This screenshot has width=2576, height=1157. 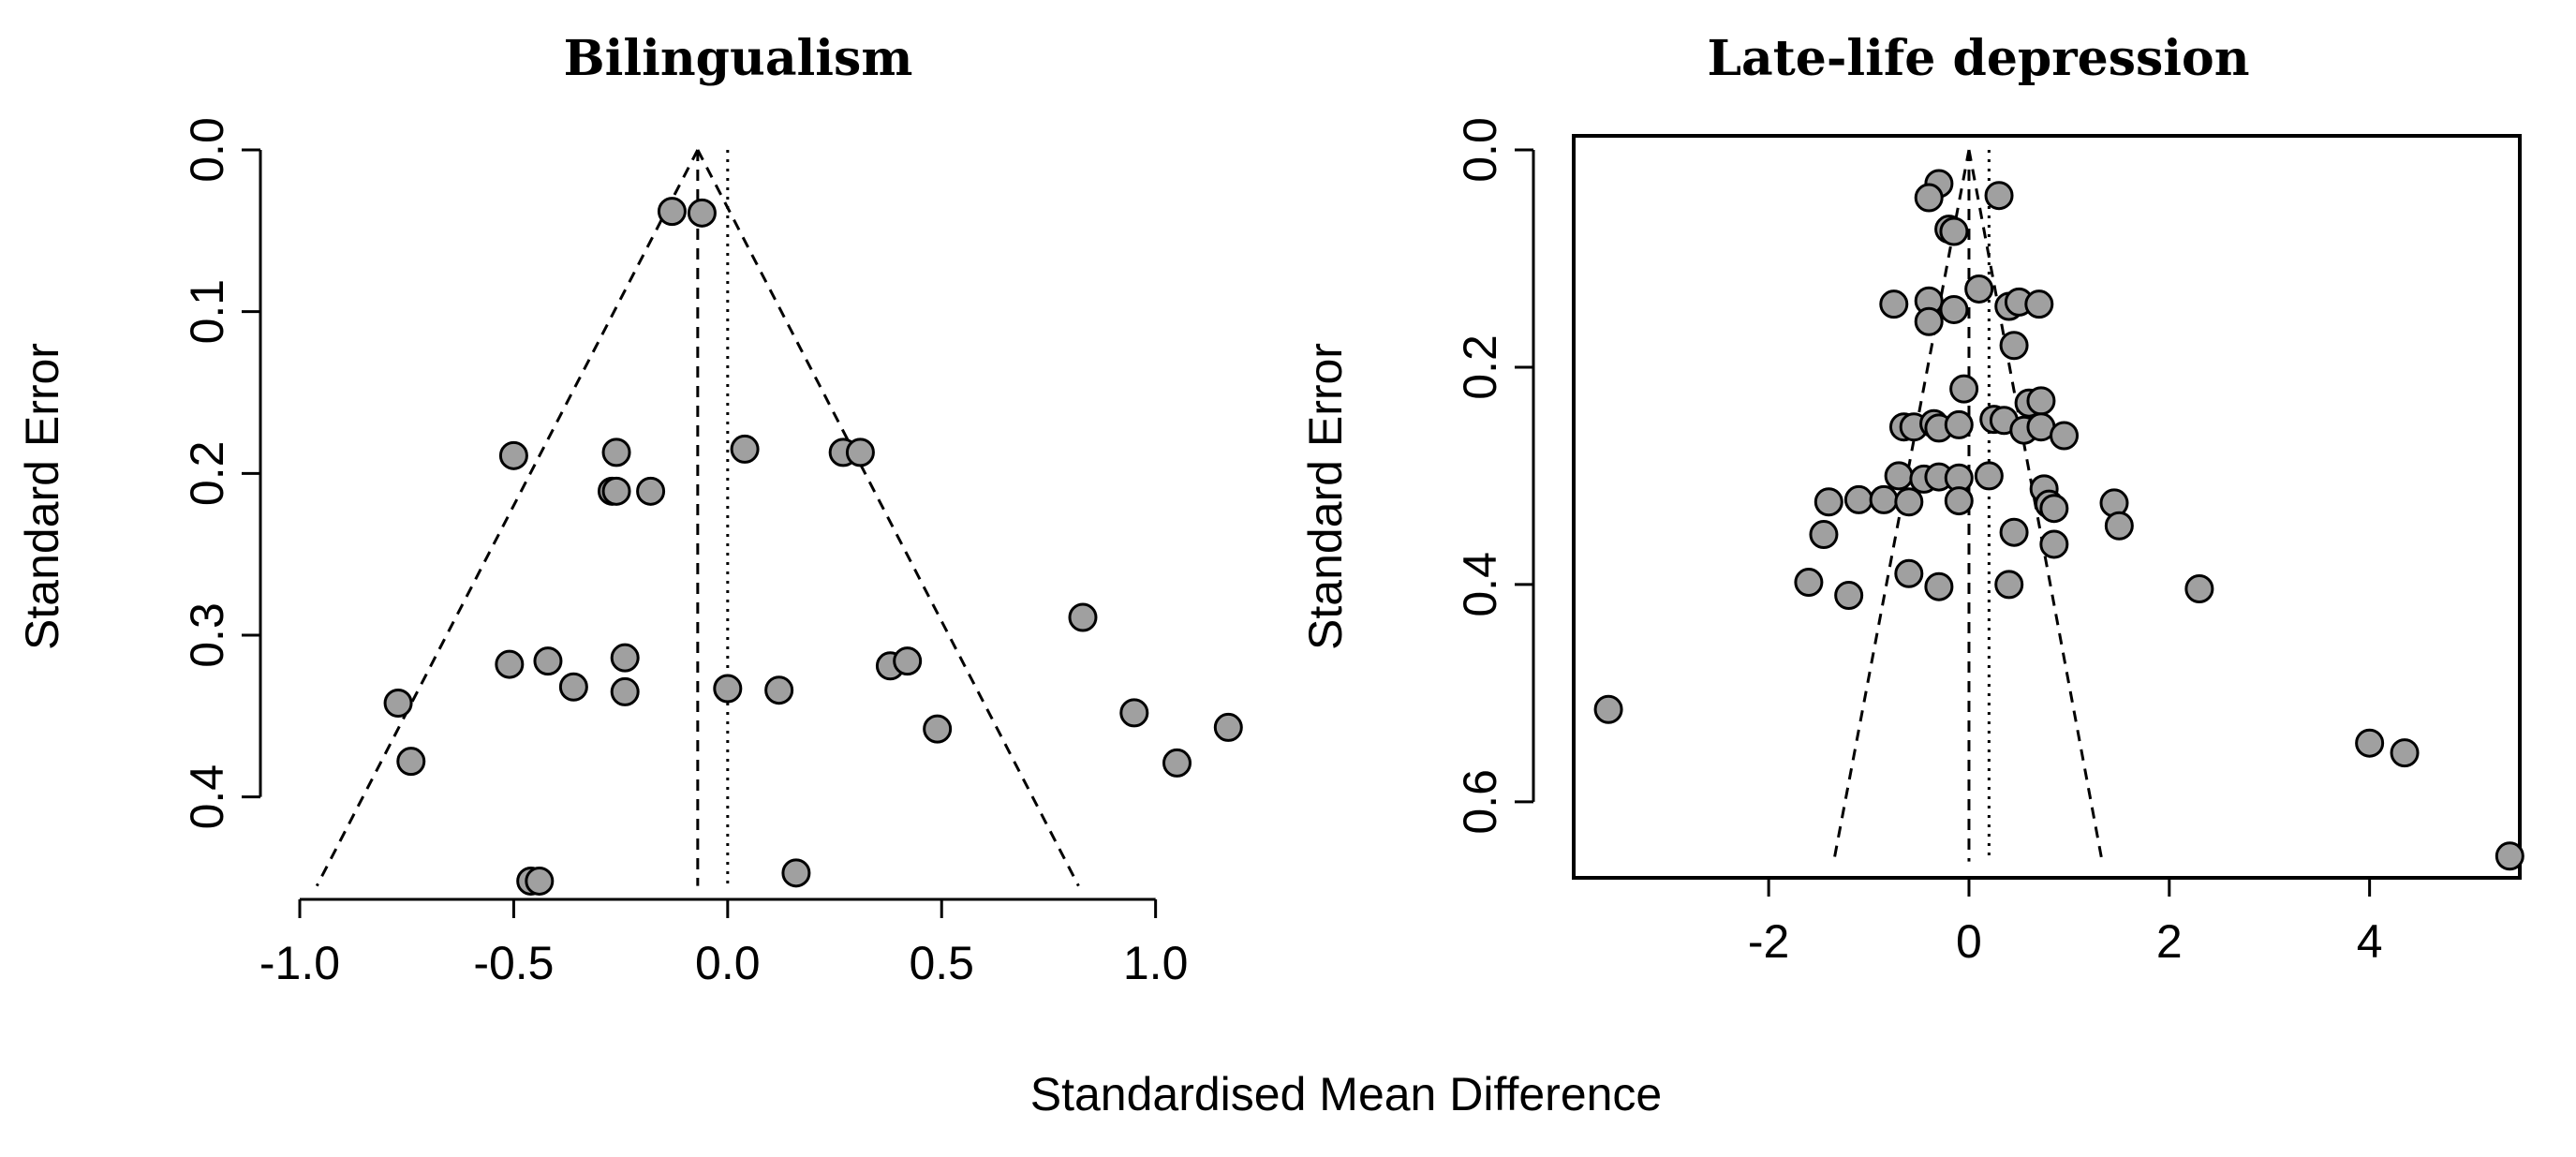 I want to click on y-axis-late-life-depression: 0.0 0.2 0.4 0.6, so click(x=1495, y=476).